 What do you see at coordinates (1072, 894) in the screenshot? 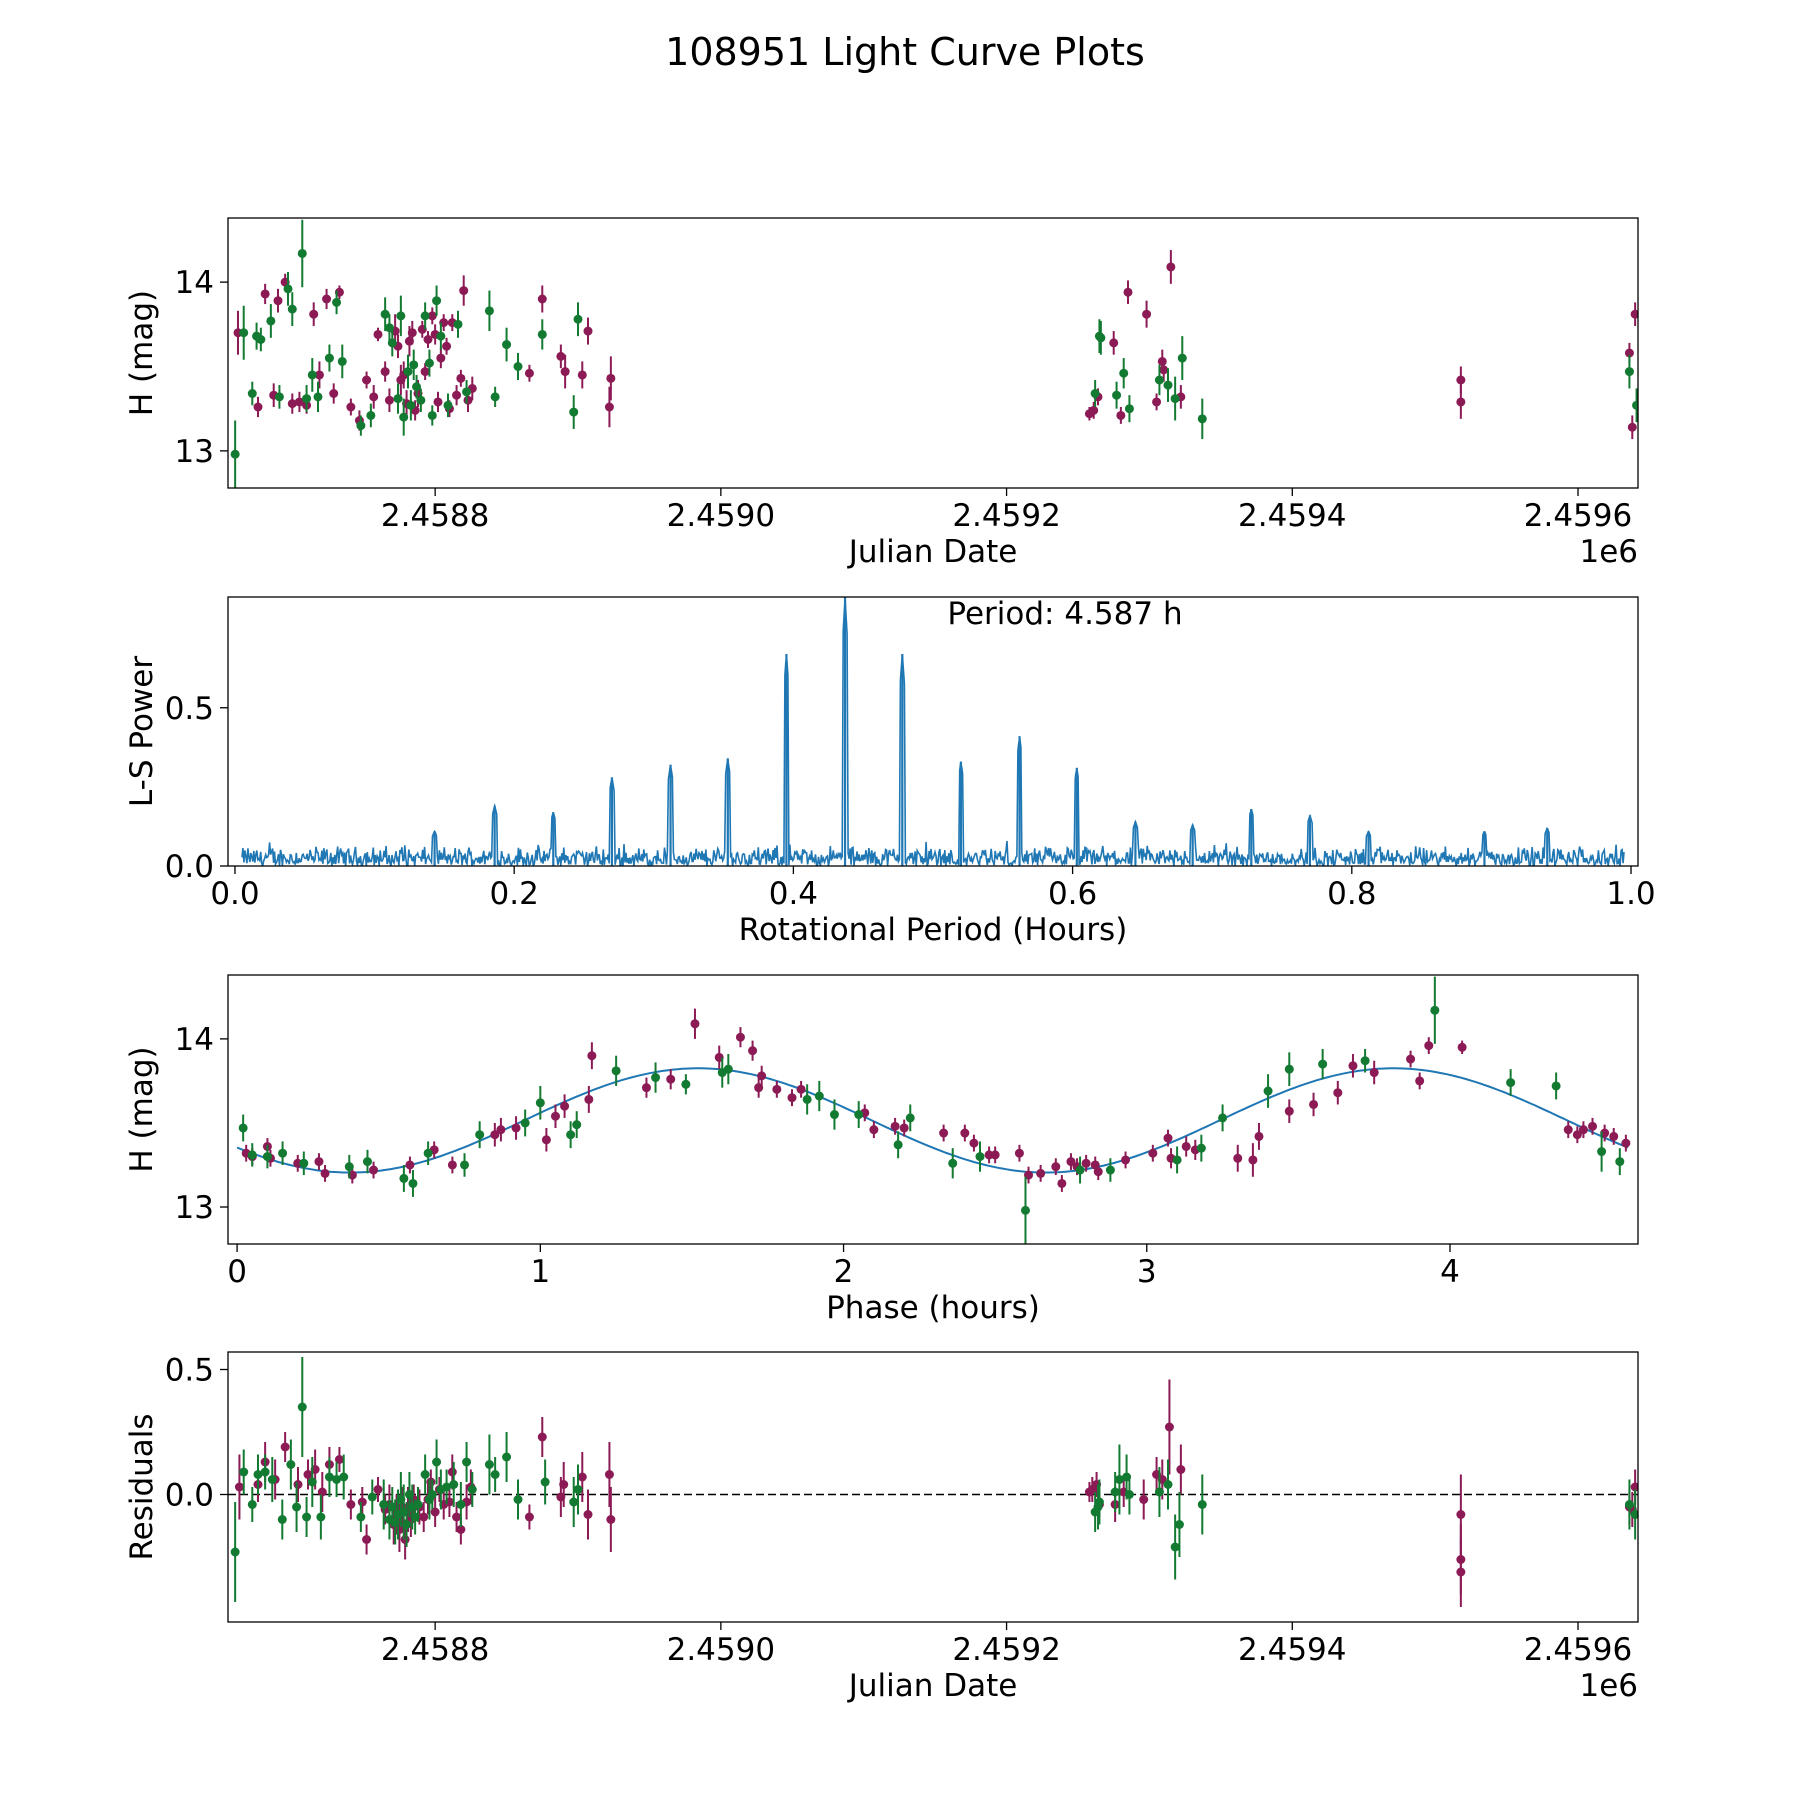
I see `x-tick-label: 0.6` at bounding box center [1072, 894].